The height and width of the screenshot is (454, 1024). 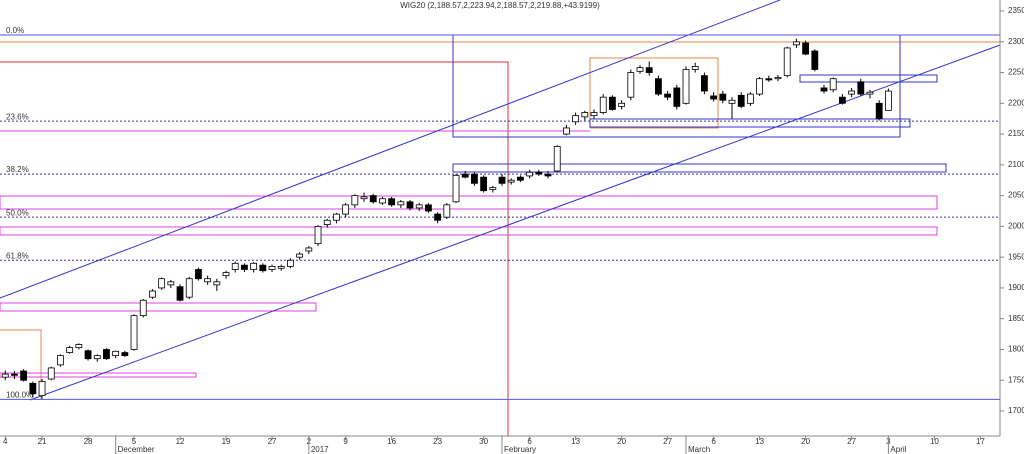 What do you see at coordinates (391, 441) in the screenshot?
I see `x-tick-label: 16` at bounding box center [391, 441].